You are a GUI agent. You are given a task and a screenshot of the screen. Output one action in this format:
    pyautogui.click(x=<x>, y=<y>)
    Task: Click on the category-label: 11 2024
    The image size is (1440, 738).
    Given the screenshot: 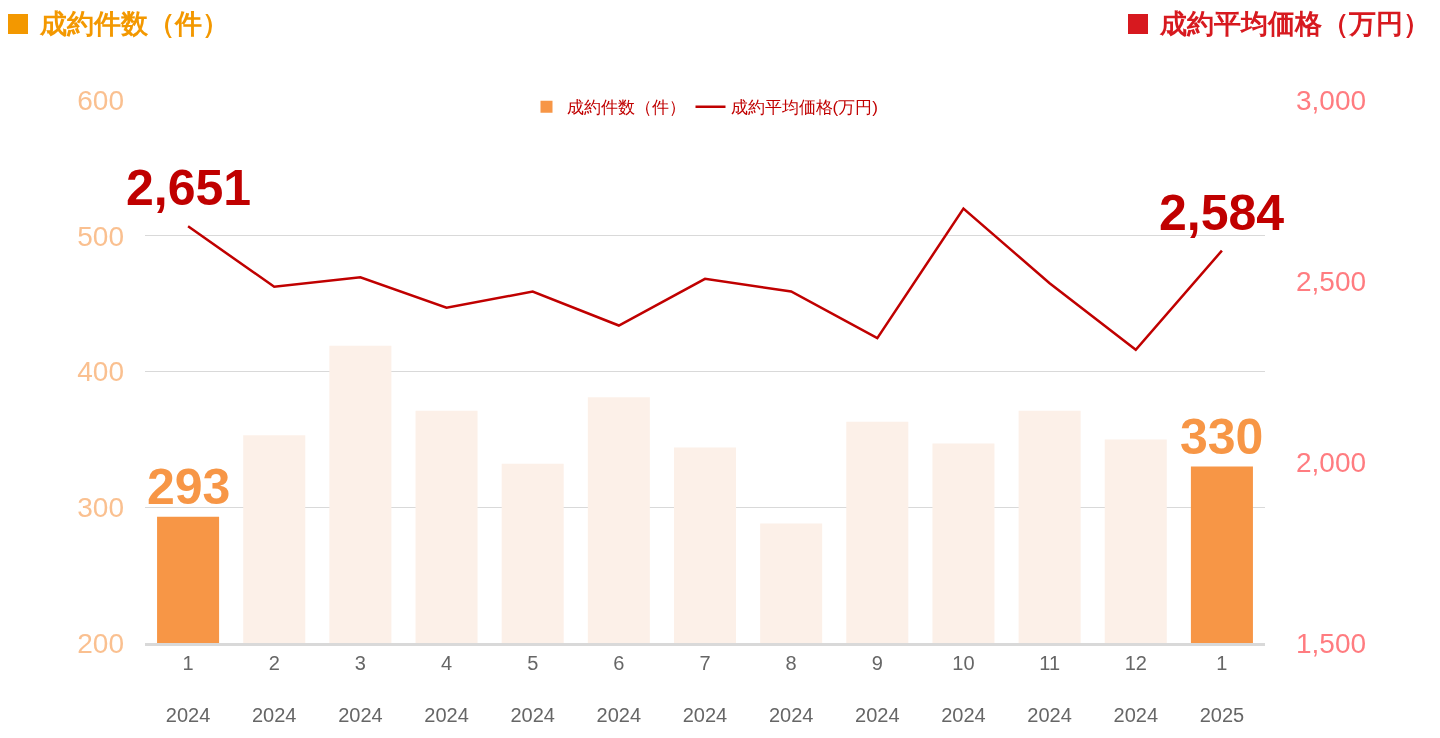 What is the action you would take?
    pyautogui.click(x=1049, y=689)
    